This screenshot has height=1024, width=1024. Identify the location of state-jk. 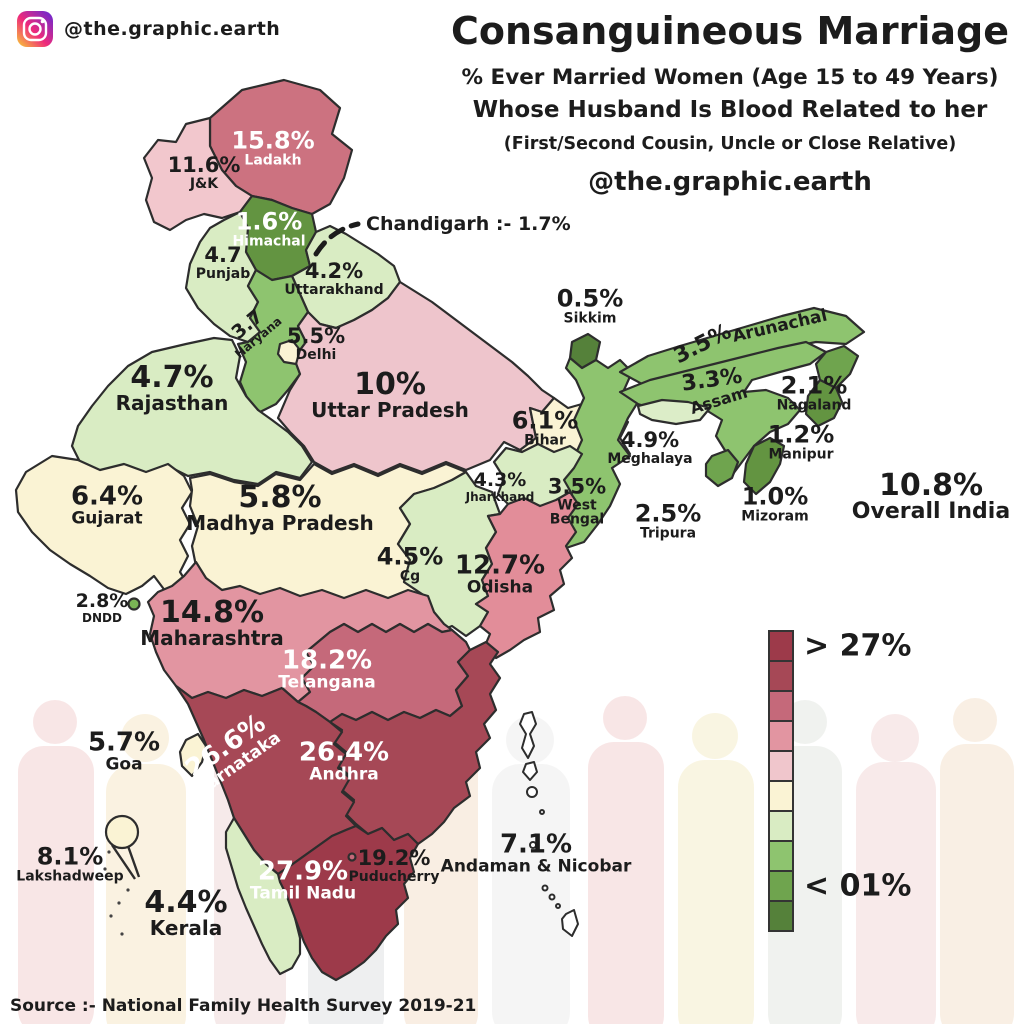
(198, 174).